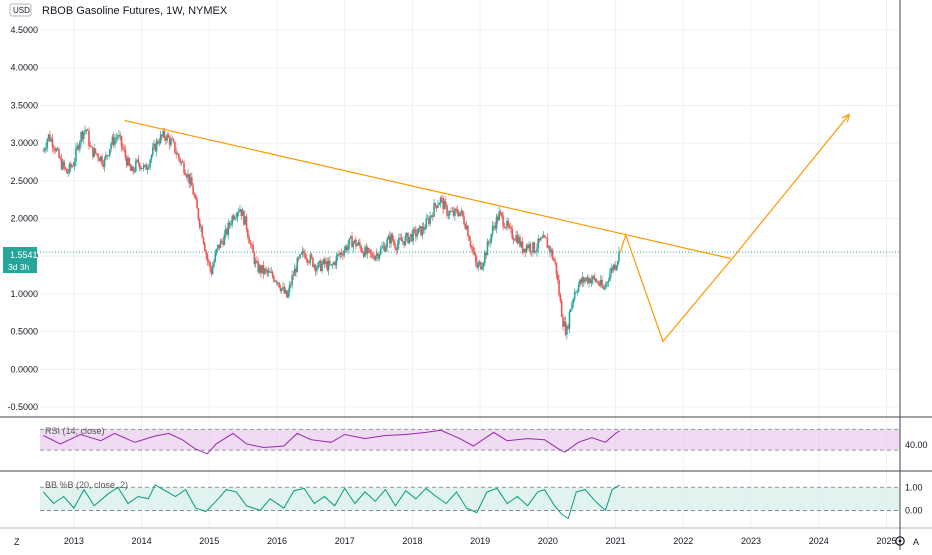 Image resolution: width=932 pixels, height=555 pixels. What do you see at coordinates (142, 541) in the screenshot?
I see `x-tick-label: 2014` at bounding box center [142, 541].